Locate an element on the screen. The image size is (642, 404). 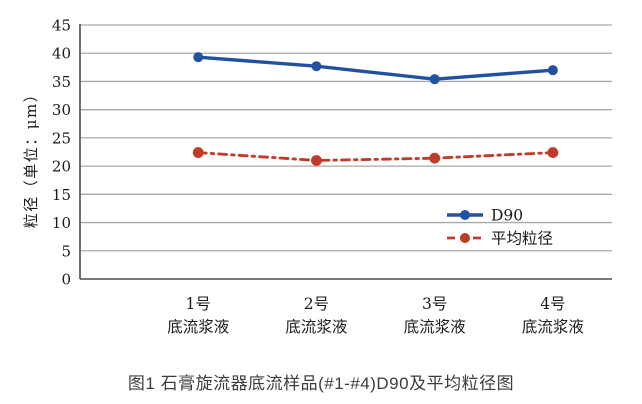
x-tick-label-1-line2: 底流浆液 is located at coordinates (198, 327).